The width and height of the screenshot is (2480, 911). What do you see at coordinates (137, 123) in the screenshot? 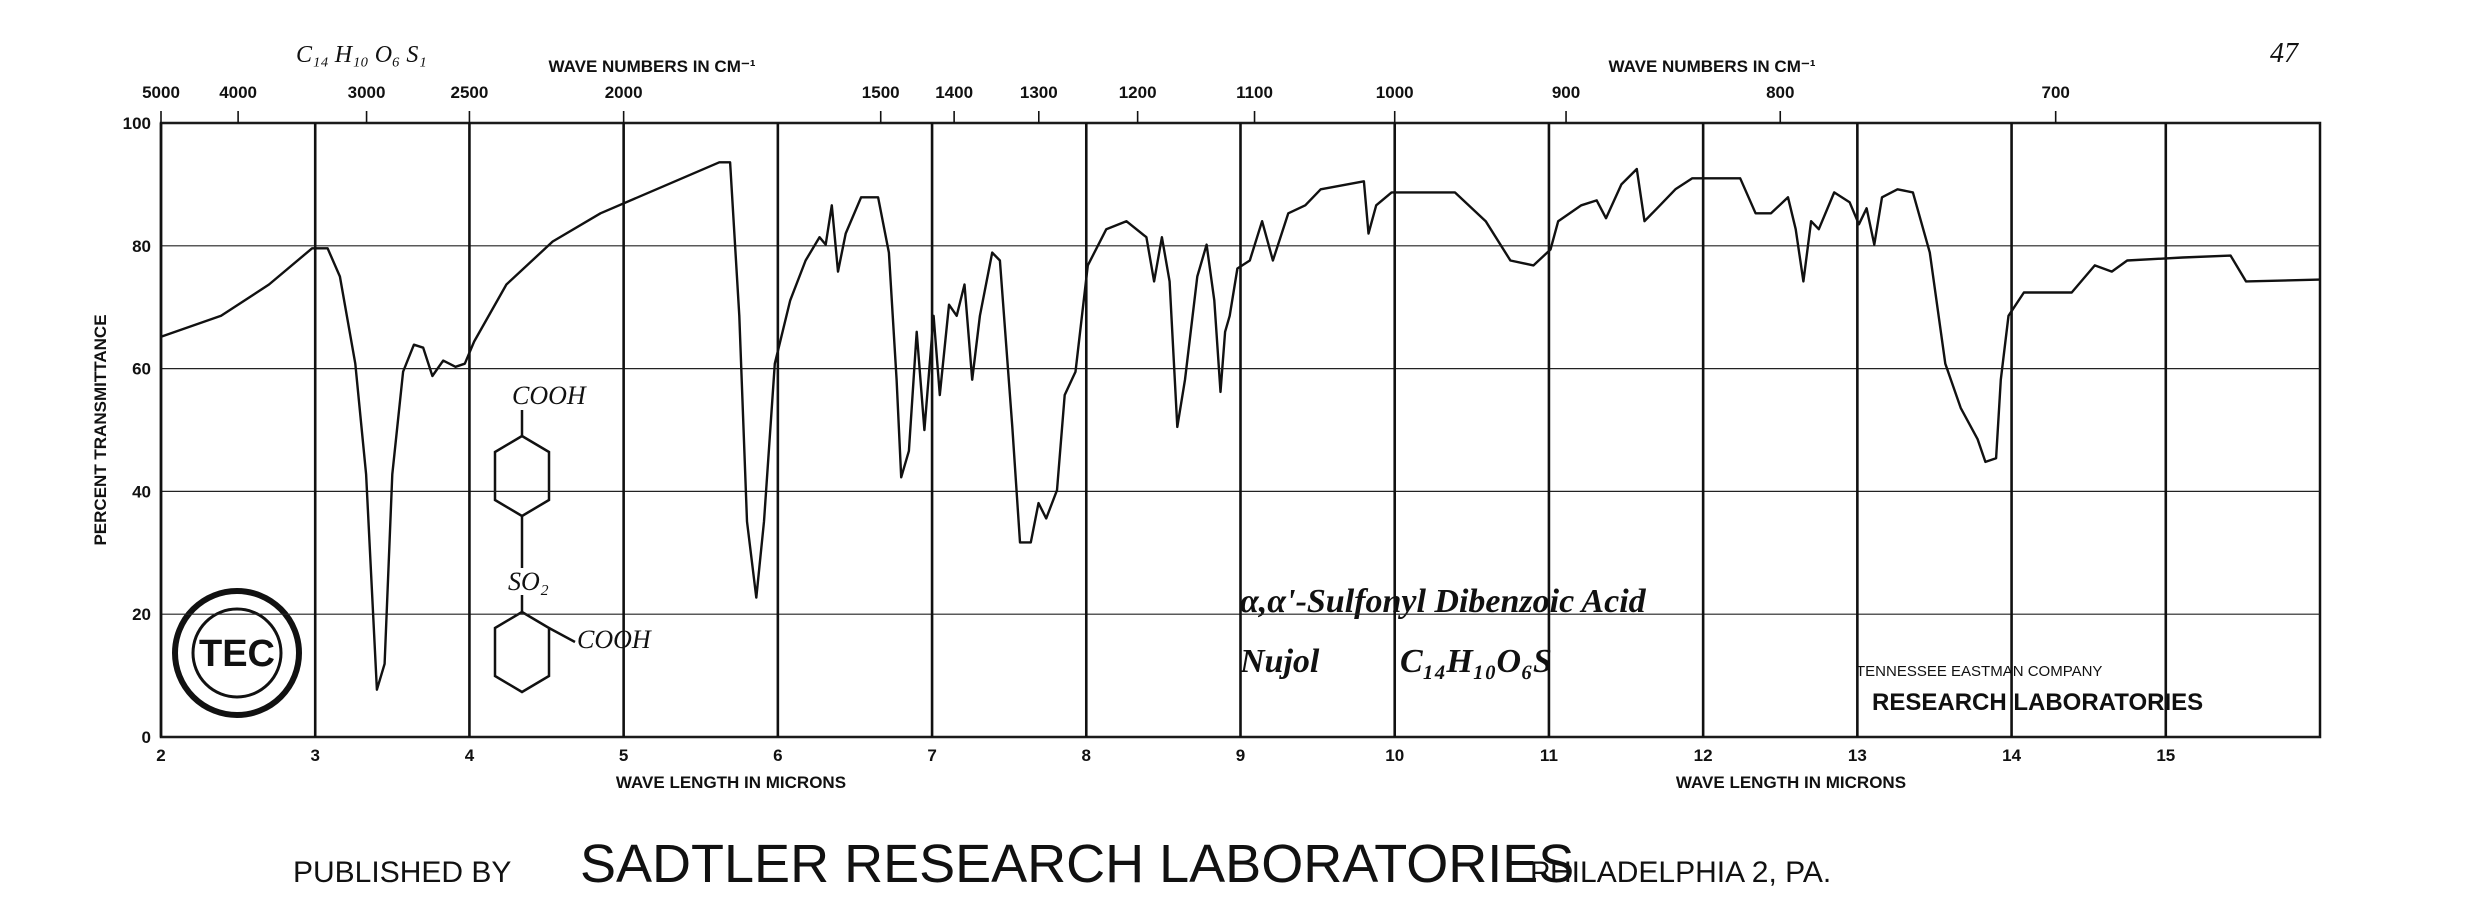
I see `y-tick-label: 100` at bounding box center [137, 123].